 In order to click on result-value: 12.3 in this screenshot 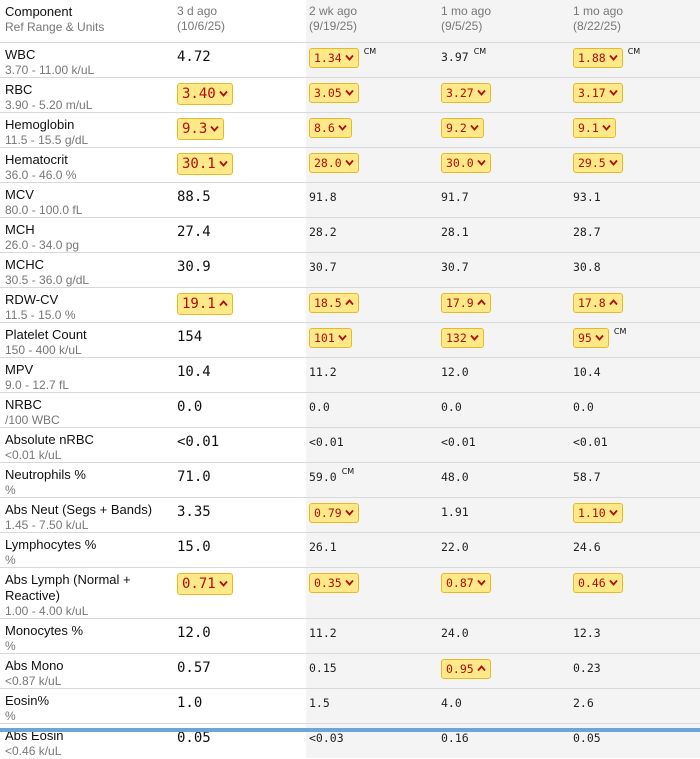, I will do `click(587, 633)`.